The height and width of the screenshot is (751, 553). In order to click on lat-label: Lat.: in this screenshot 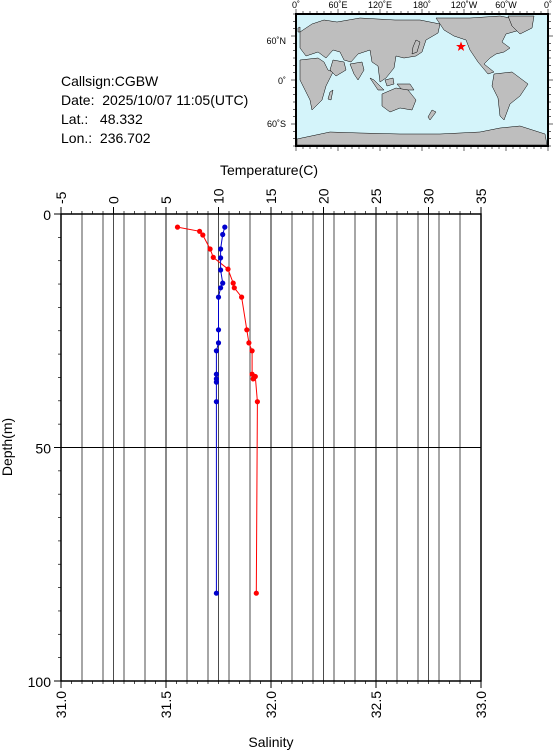, I will do `click(75, 119)`.